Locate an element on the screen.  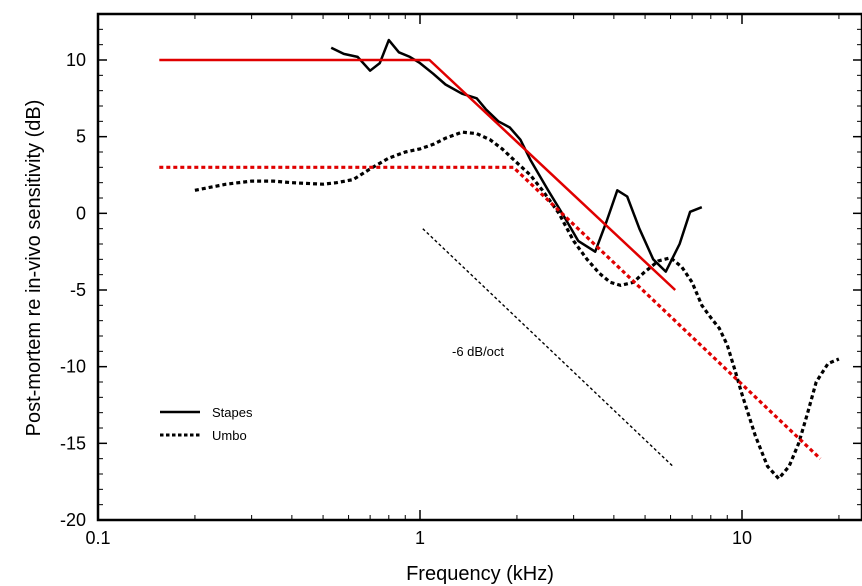
y-tick-label: -20 is located at coordinates (73, 520).